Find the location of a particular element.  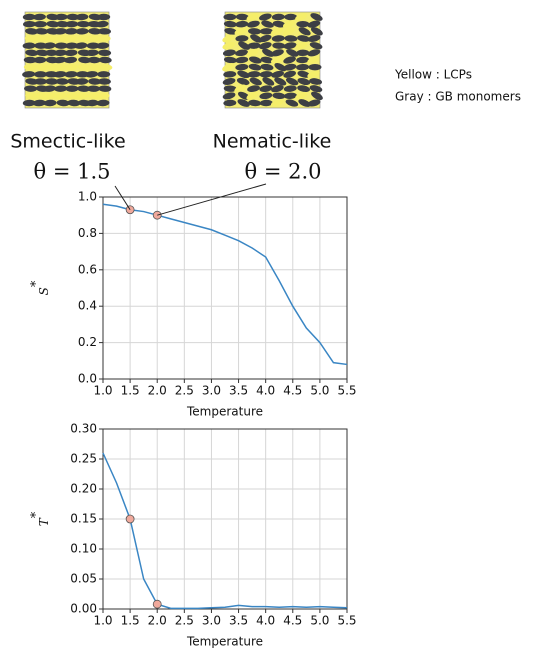

y-tick-label: 0.05 is located at coordinates (83, 579).